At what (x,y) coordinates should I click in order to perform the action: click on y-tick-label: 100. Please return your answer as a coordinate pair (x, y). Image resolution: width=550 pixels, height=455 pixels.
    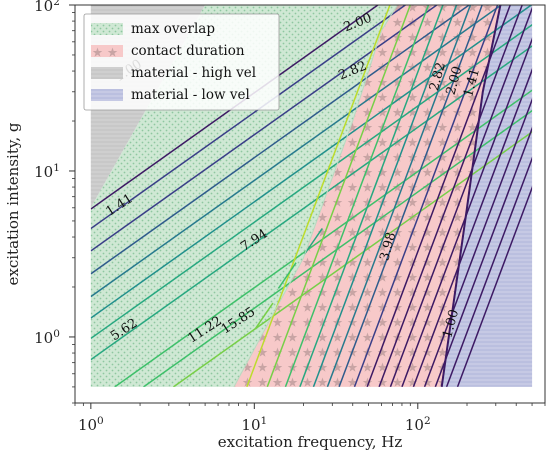
    Looking at the image, I should click on (47, 337).